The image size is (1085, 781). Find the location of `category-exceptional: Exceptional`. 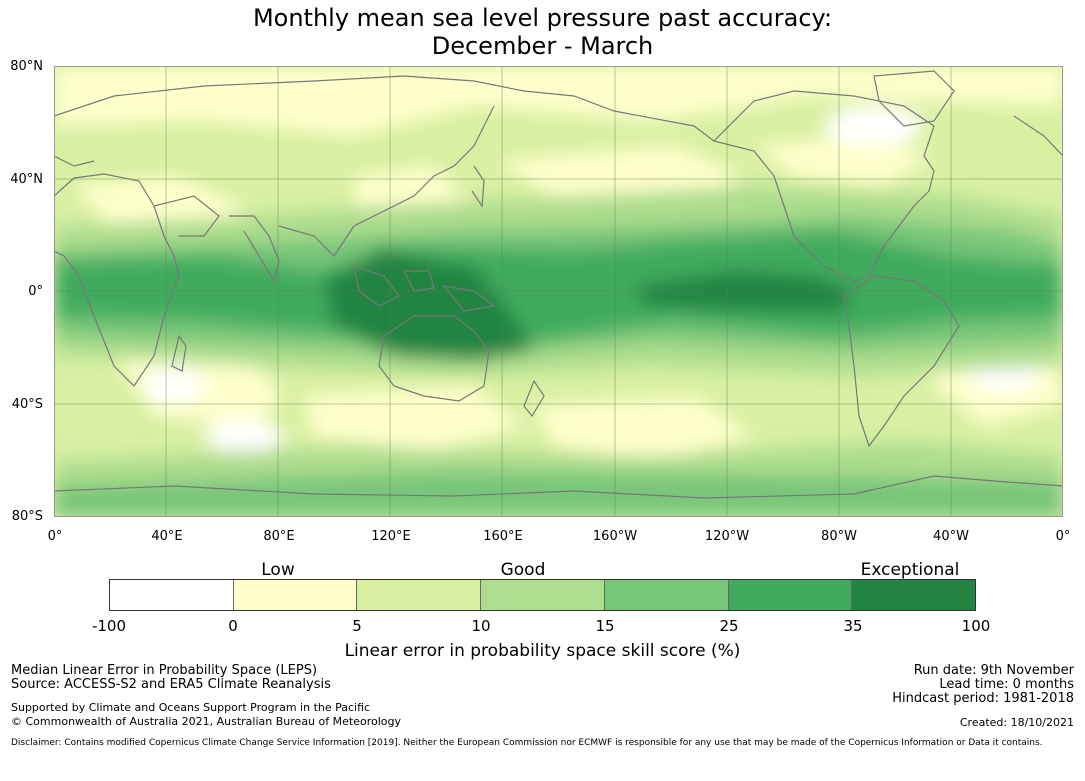

category-exceptional: Exceptional is located at coordinates (910, 570).